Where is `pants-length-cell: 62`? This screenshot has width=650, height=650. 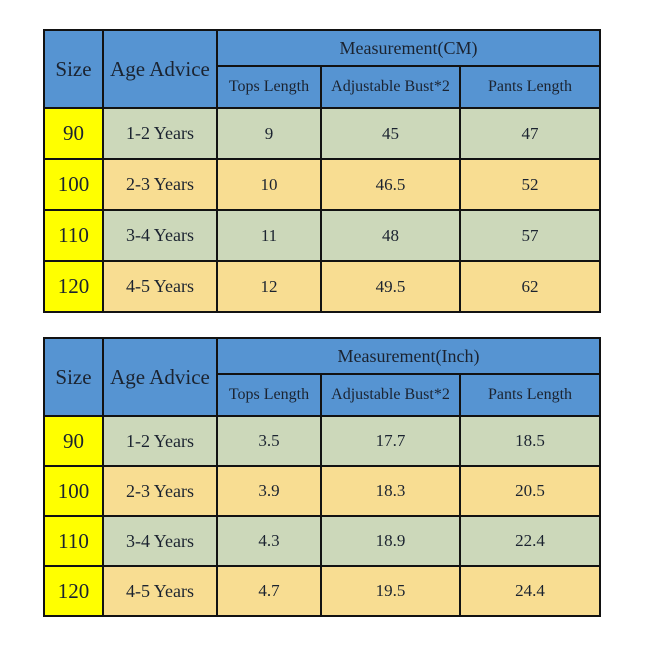
pants-length-cell: 62 is located at coordinates (530, 286).